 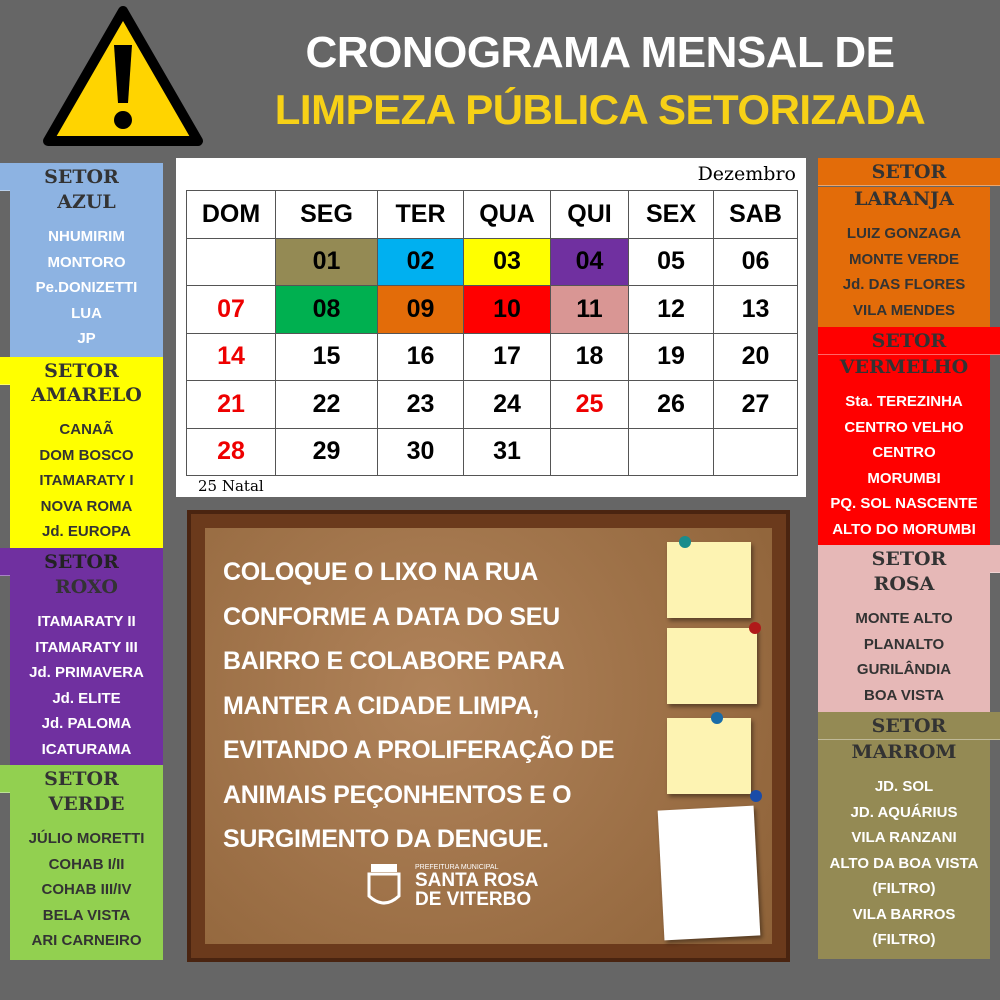 What do you see at coordinates (386, 839) in the screenshot?
I see `message-line: SURGIMENTO DA DENGUE.` at bounding box center [386, 839].